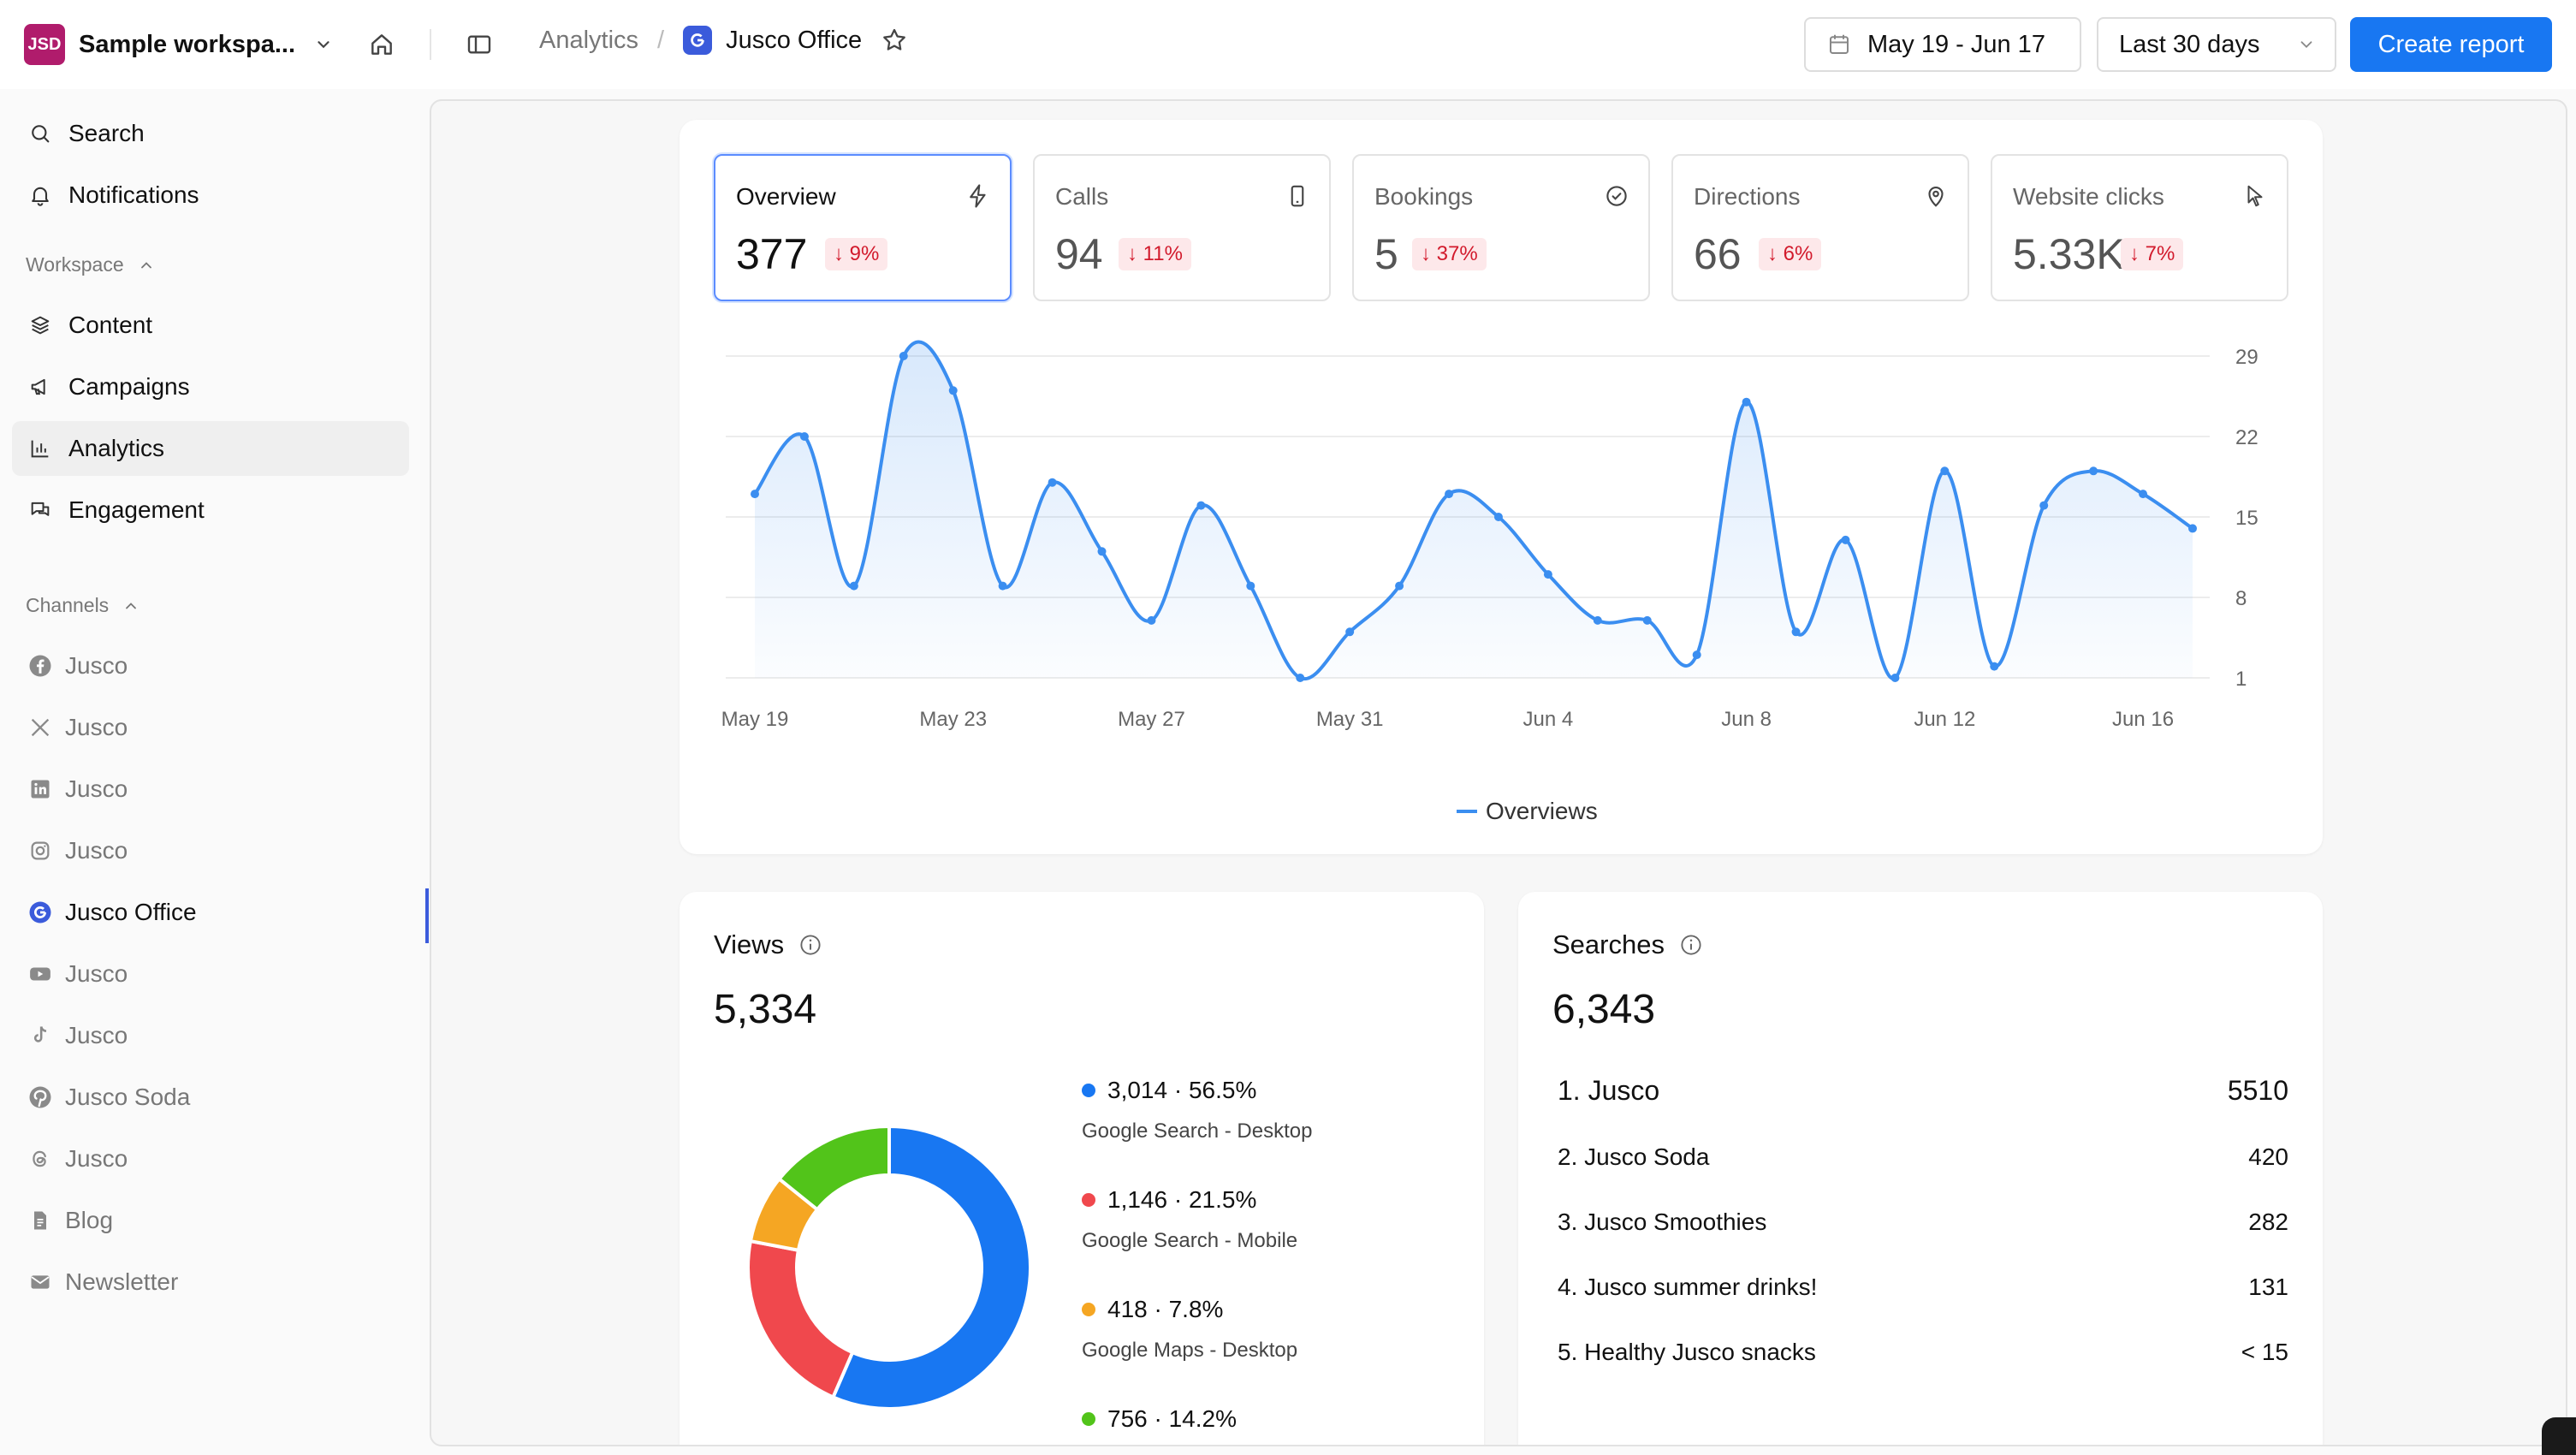 This screenshot has width=2576, height=1455. What do you see at coordinates (40, 789) in the screenshot?
I see `linkedin-icon` at bounding box center [40, 789].